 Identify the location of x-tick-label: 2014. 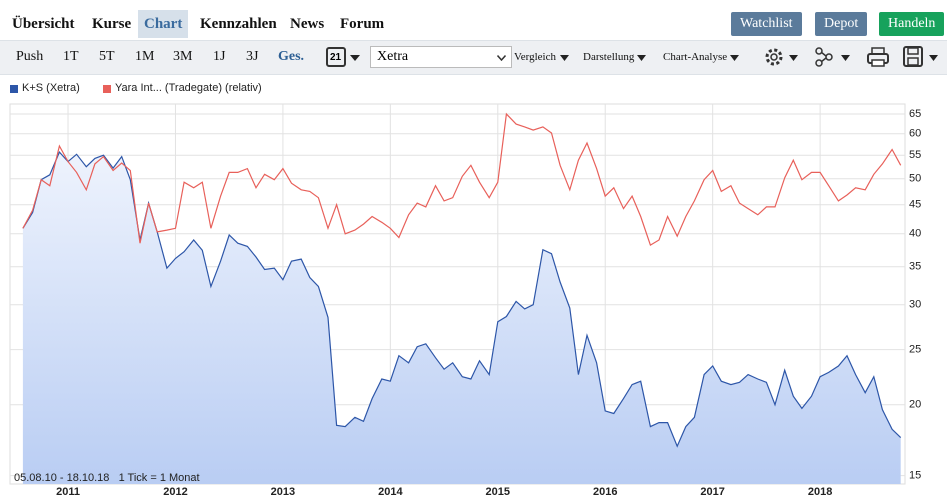
(390, 492).